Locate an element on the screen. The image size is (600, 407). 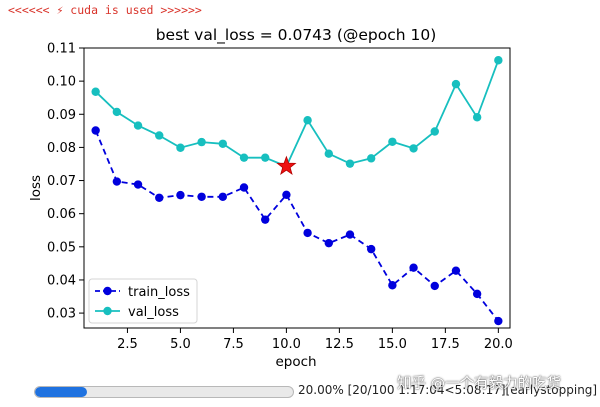
y-axis-label: loss is located at coordinates (36, 188).